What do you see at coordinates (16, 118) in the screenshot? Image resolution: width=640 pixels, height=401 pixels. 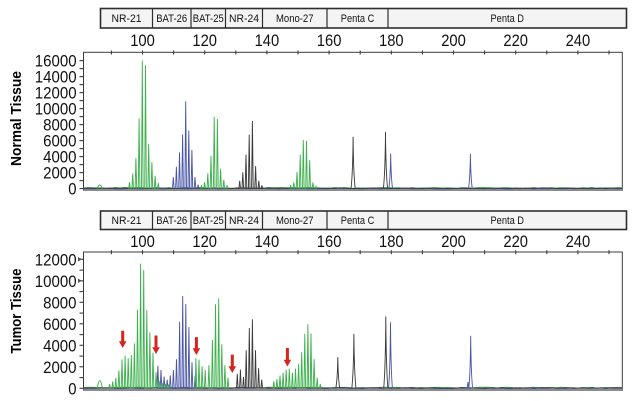 I see `svg-text: Normal Tissue` at bounding box center [16, 118].